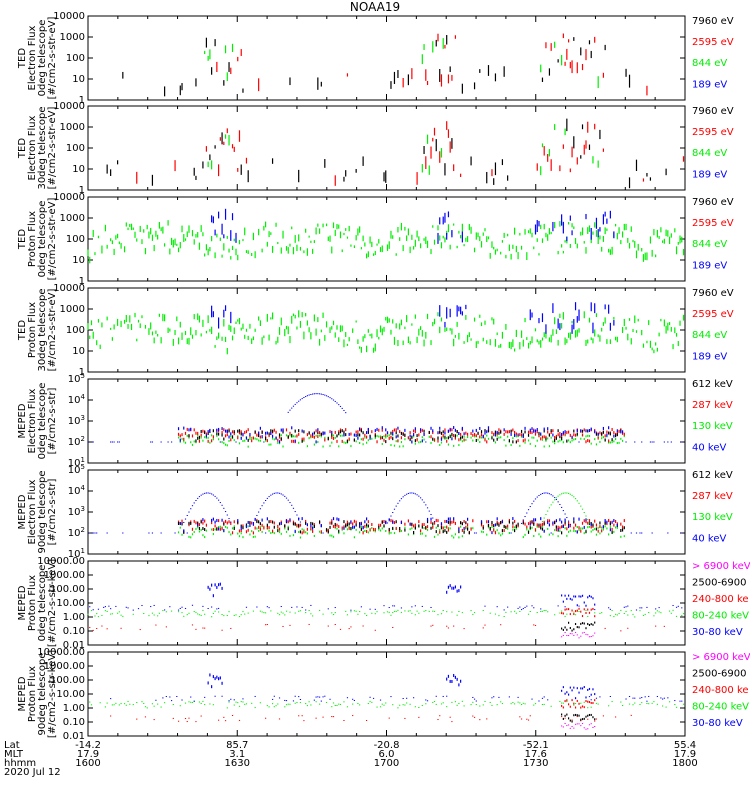 The image size is (750, 800). Describe the element at coordinates (76, 532) in the screenshot. I see `y-tick-label: 10²` at that location.